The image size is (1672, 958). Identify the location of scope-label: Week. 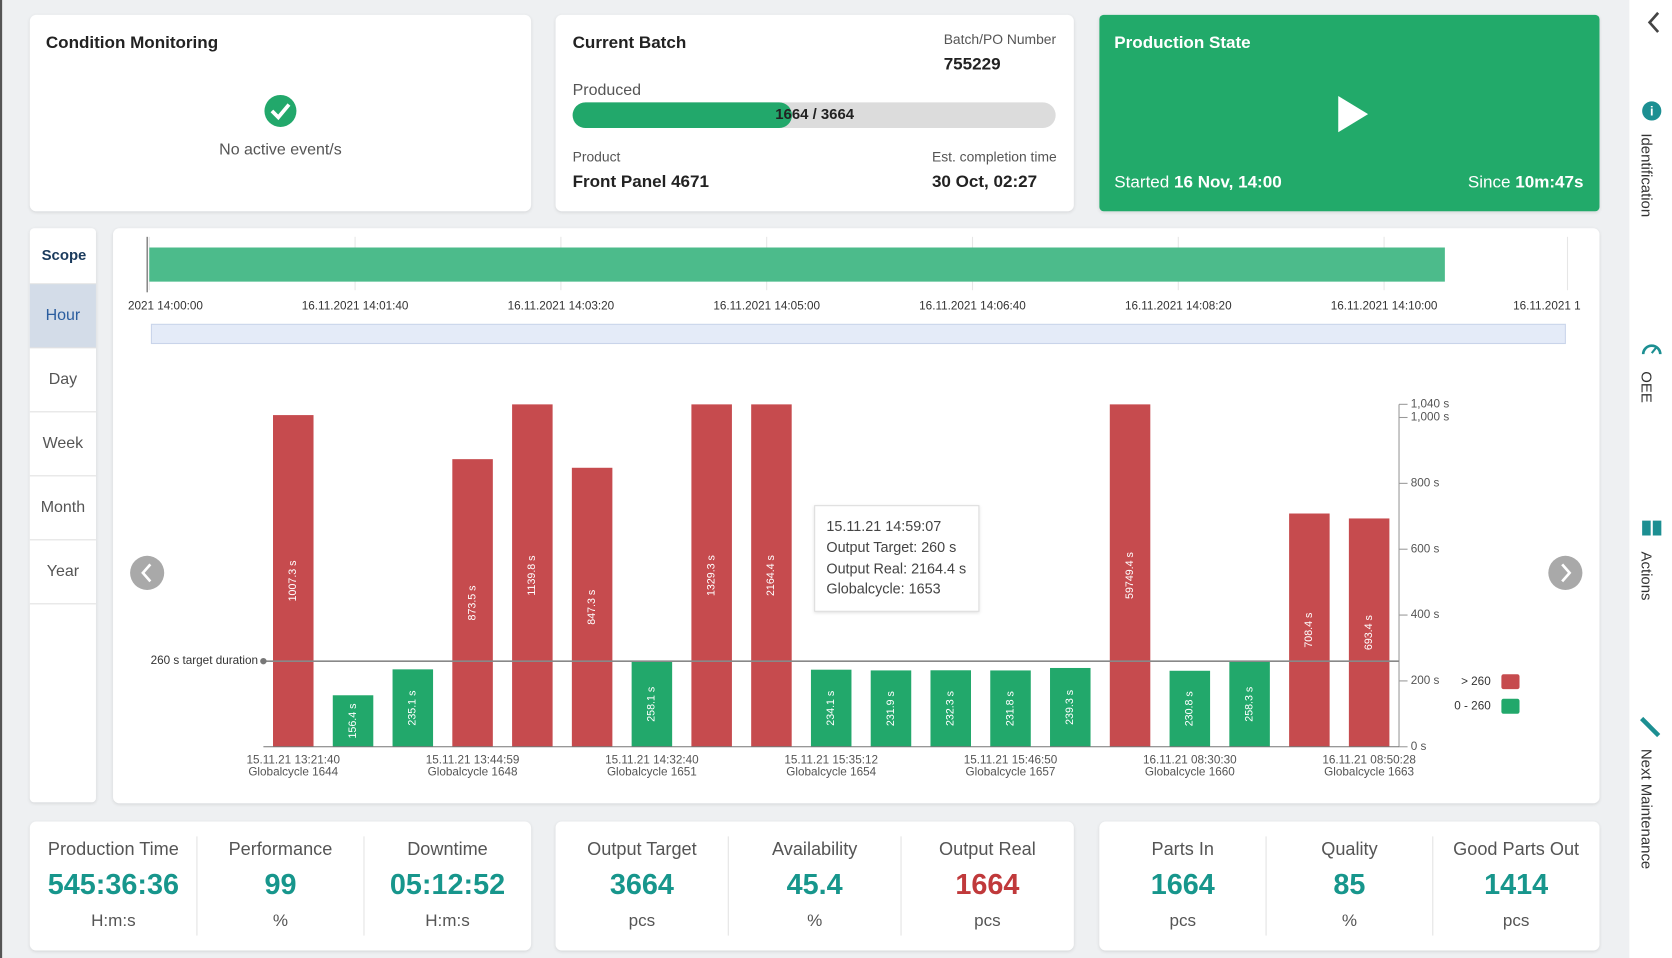
(64, 443).